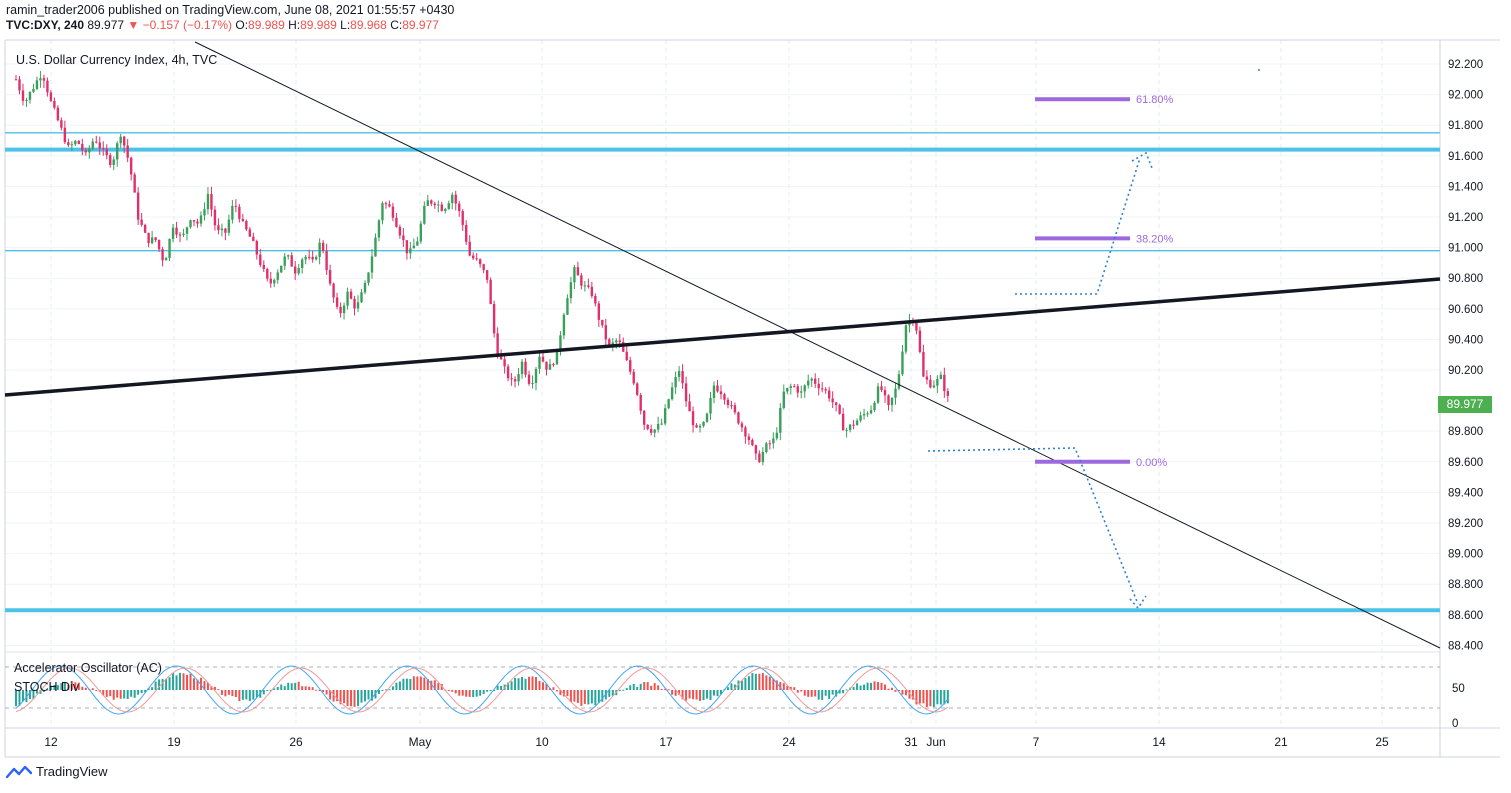 This screenshot has width=1511, height=793. I want to click on open-label: O:, so click(242, 25).